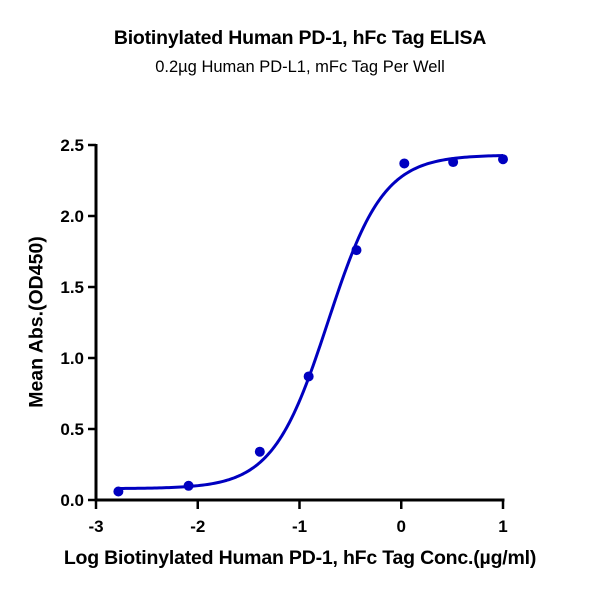  Describe the element at coordinates (72, 429) in the screenshot. I see `y-tick-label: 0.5` at that location.